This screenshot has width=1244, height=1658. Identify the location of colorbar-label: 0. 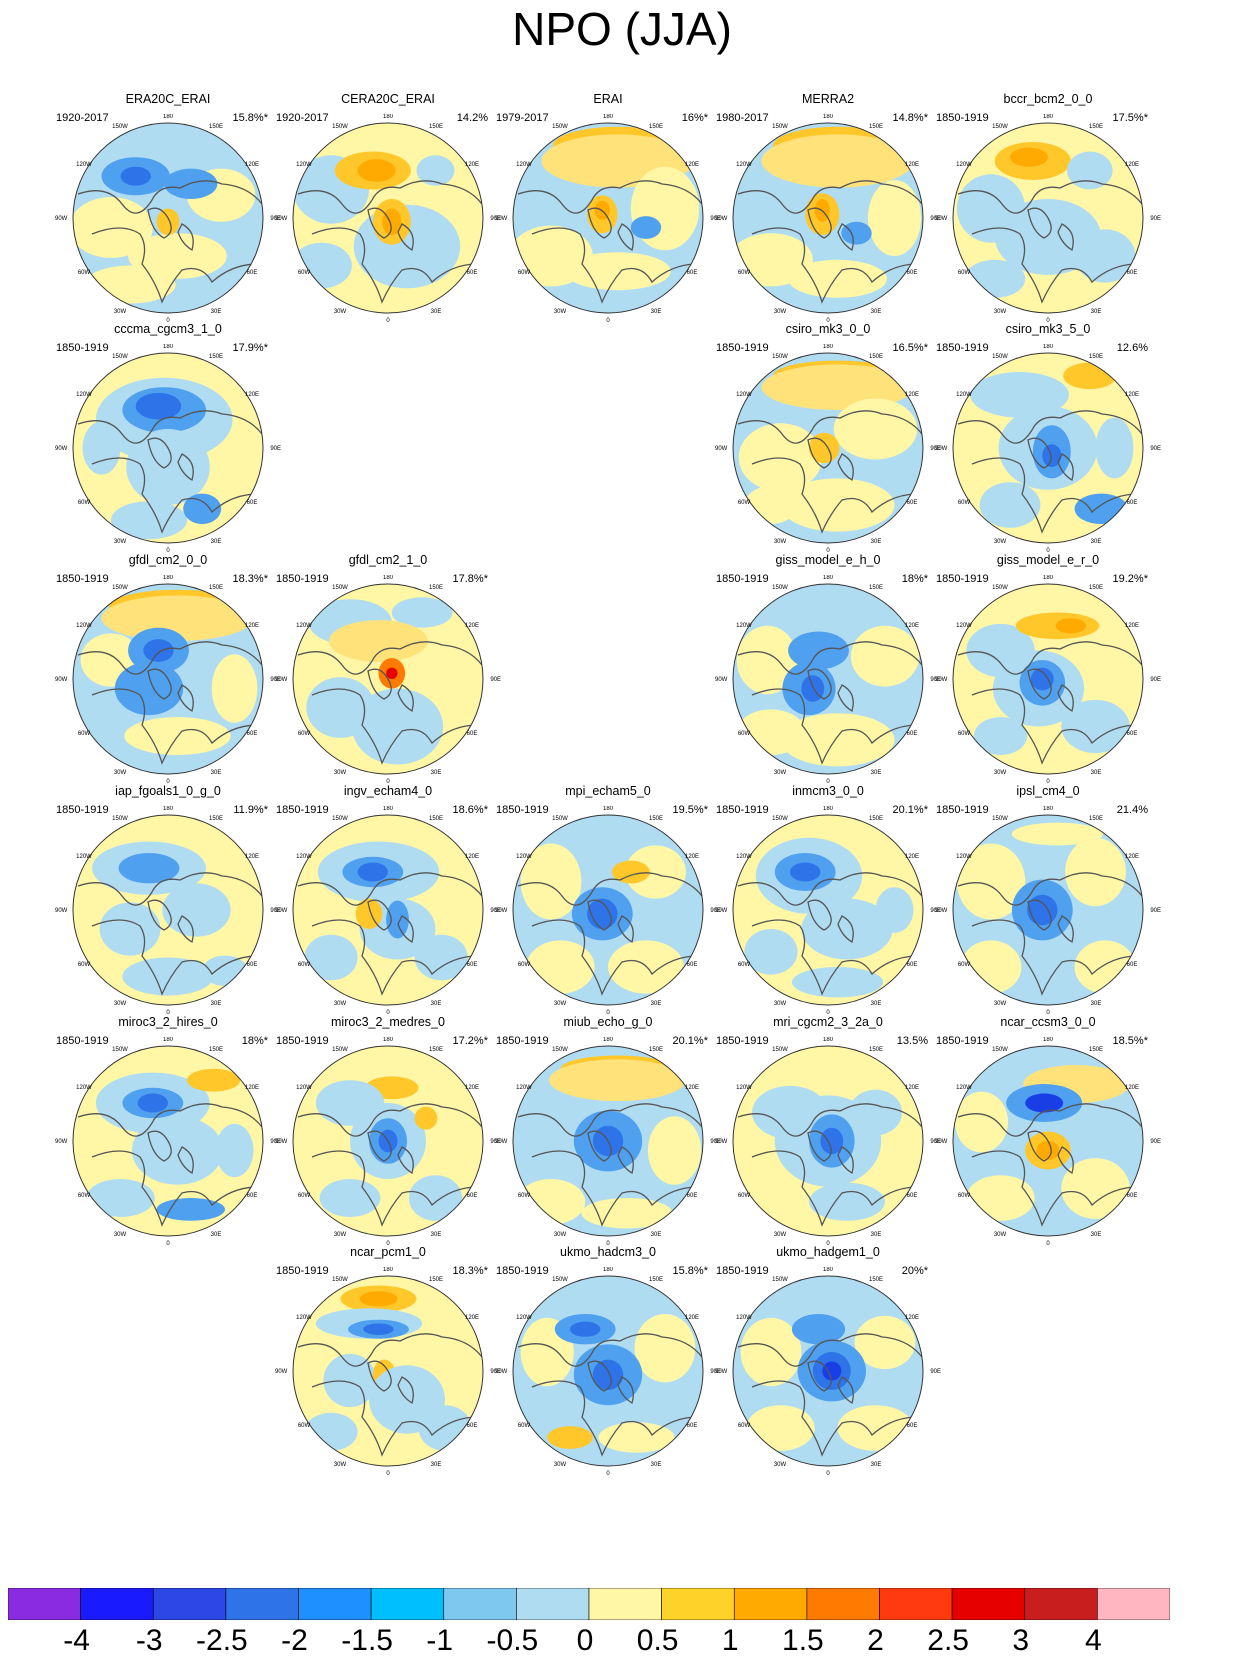
(585, 1640).